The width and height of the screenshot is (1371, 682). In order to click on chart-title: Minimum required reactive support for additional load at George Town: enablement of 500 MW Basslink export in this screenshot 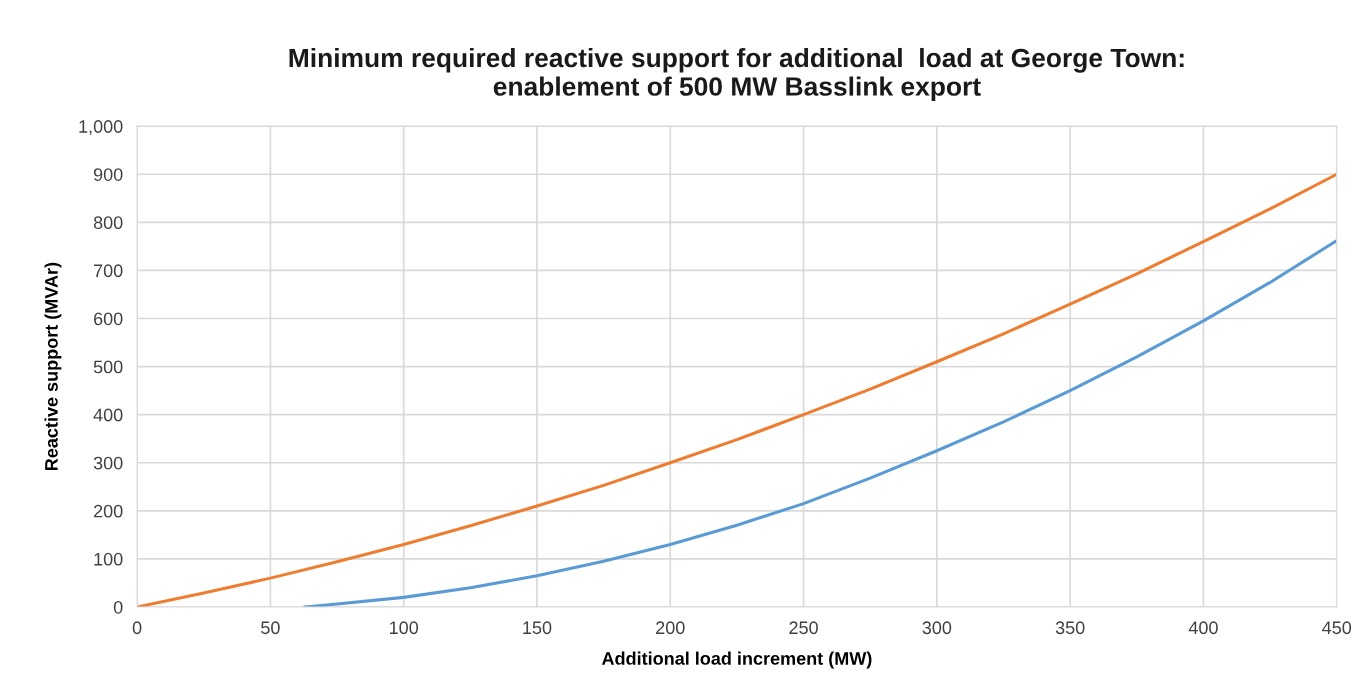, I will do `click(736, 74)`.